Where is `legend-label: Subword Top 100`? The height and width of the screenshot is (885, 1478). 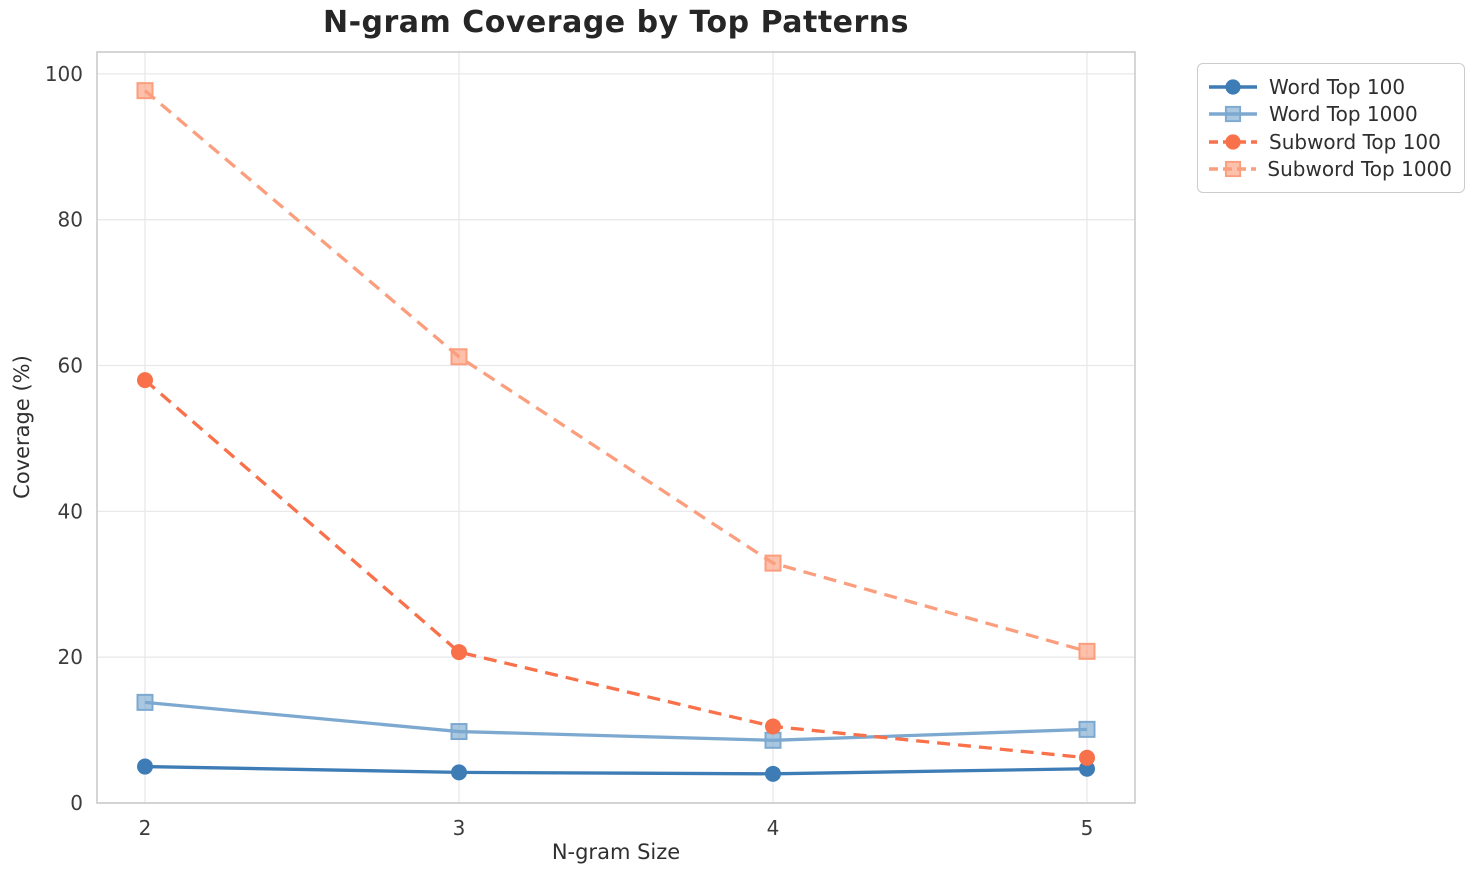
legend-label: Subword Top 100 is located at coordinates (1355, 141).